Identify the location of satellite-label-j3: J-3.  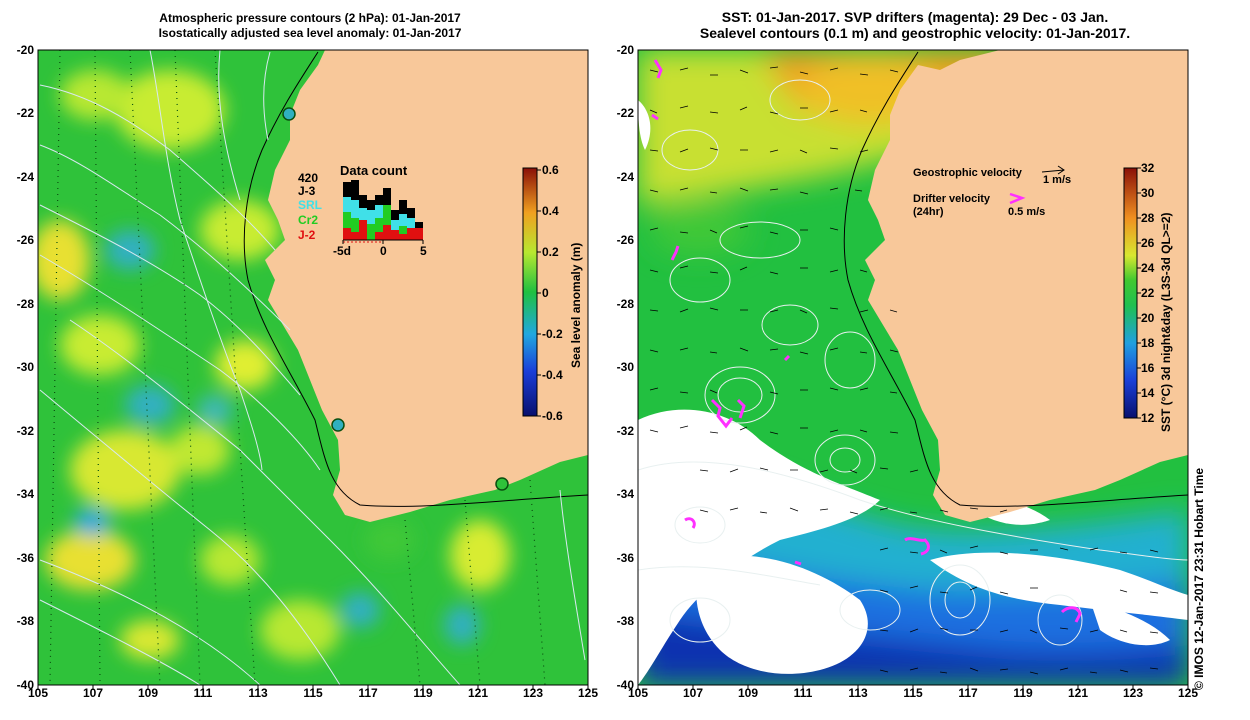
(307, 191).